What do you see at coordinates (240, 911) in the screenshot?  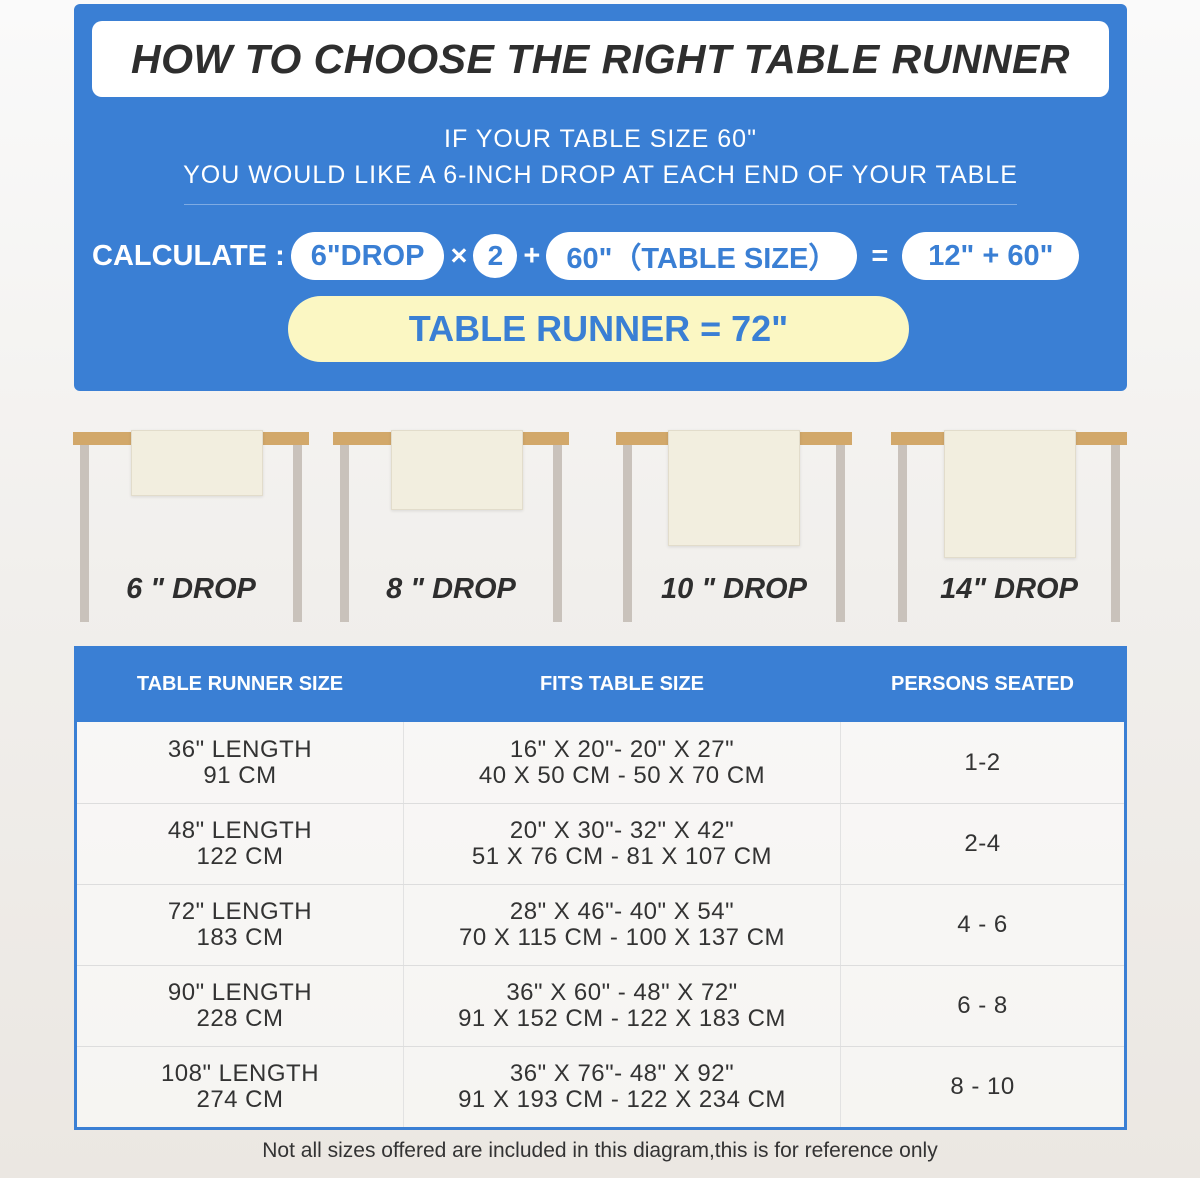 I see `runner-length: 72" LENGTH` at bounding box center [240, 911].